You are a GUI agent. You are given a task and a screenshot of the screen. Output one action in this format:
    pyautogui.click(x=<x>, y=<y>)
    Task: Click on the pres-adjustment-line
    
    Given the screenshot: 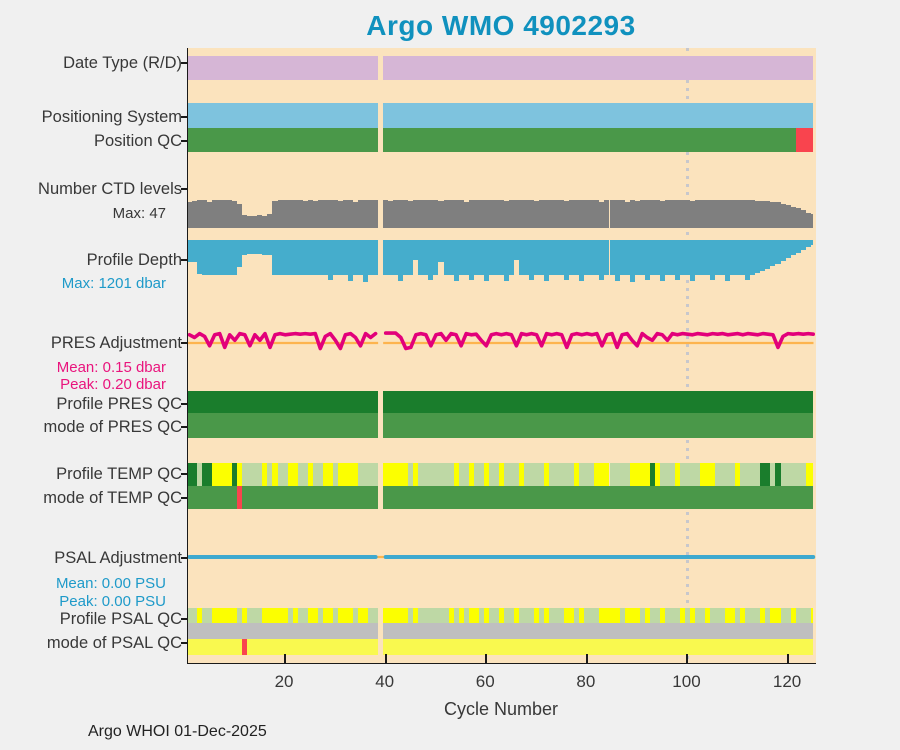 What is the action you would take?
    pyautogui.click(x=501, y=341)
    